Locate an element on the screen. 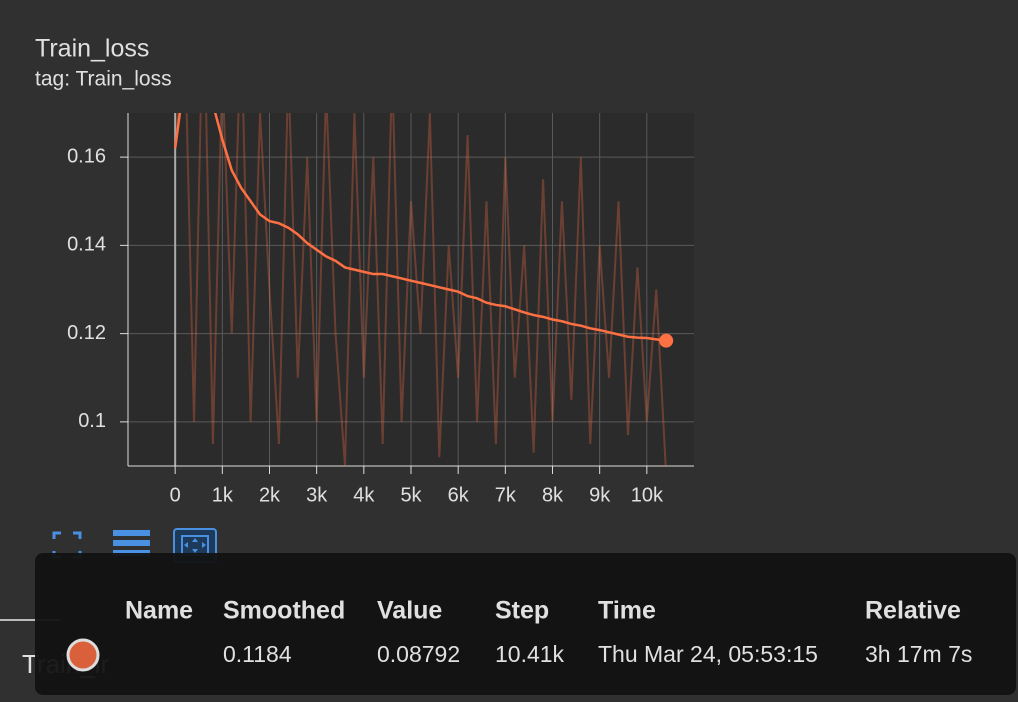 The image size is (1018, 702). x-tick-label: 7k is located at coordinates (506, 495).